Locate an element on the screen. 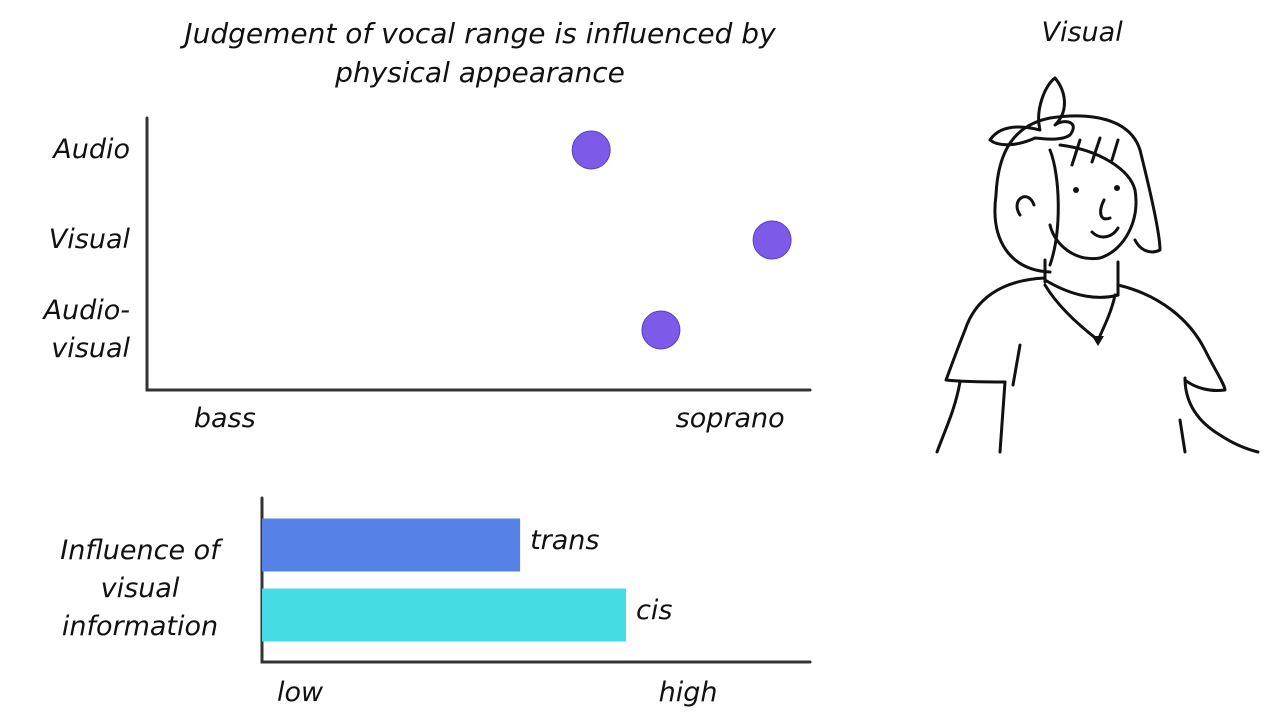 This screenshot has height=720, width=1280. x-tick-label: soprano is located at coordinates (730, 418).